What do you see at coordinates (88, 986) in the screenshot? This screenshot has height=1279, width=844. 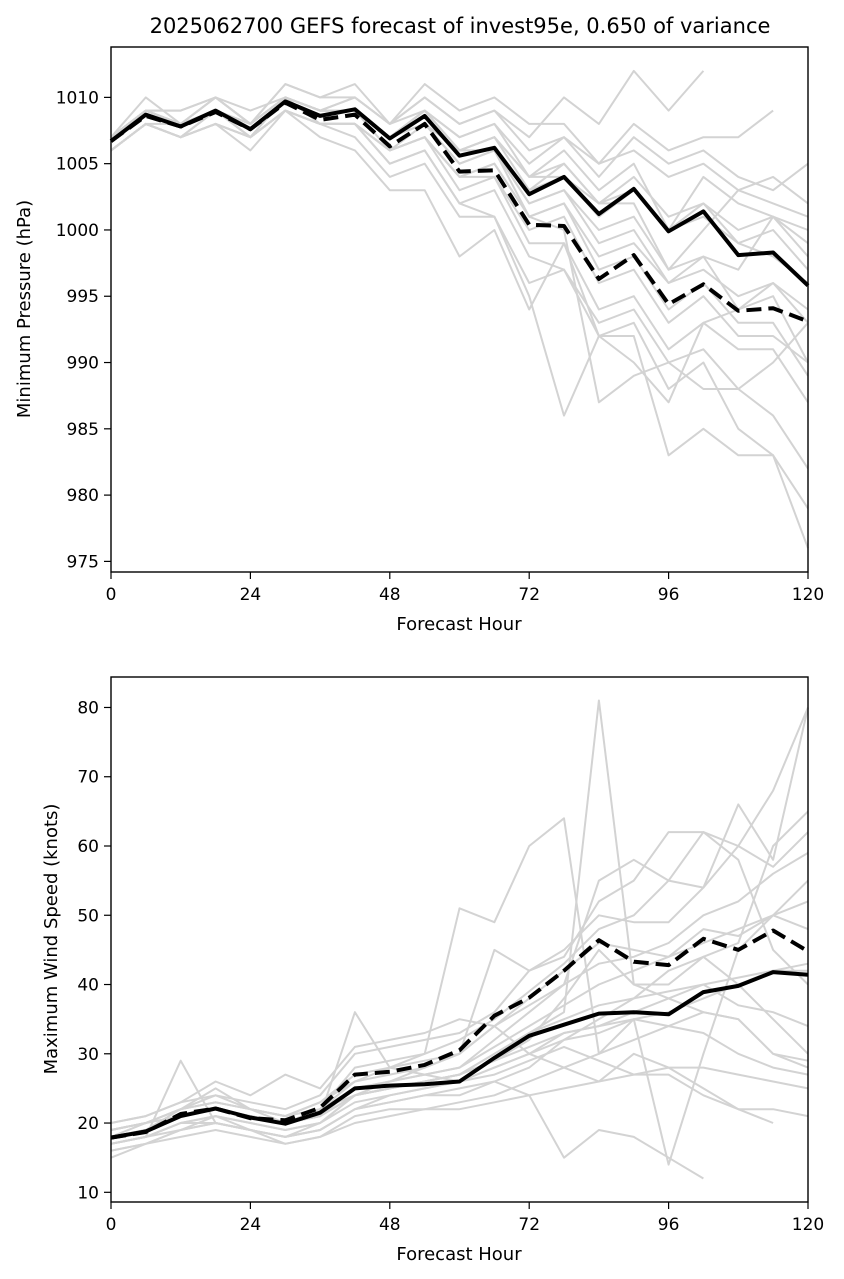 I see `y-tick-label: 40` at bounding box center [88, 986].